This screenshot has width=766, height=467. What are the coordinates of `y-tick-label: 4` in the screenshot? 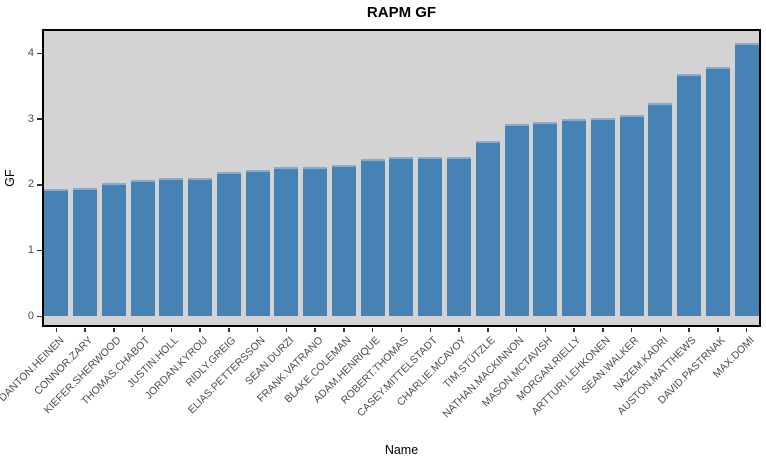 It's located at (30, 52).